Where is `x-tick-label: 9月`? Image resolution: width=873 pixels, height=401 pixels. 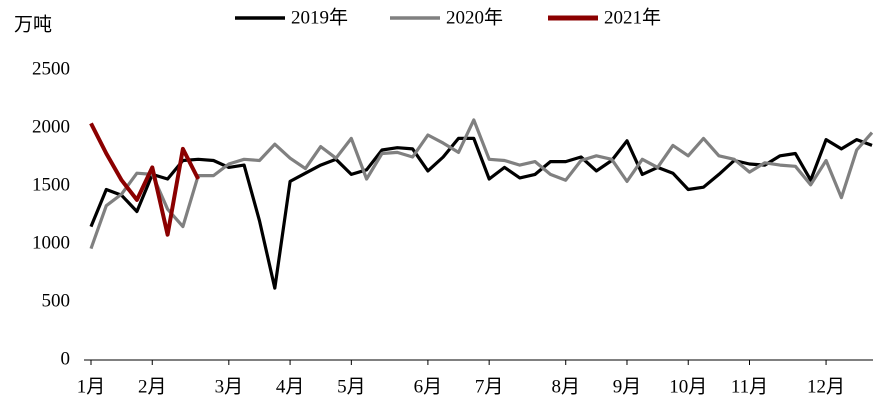
x-tick-label: 9月 is located at coordinates (627, 386).